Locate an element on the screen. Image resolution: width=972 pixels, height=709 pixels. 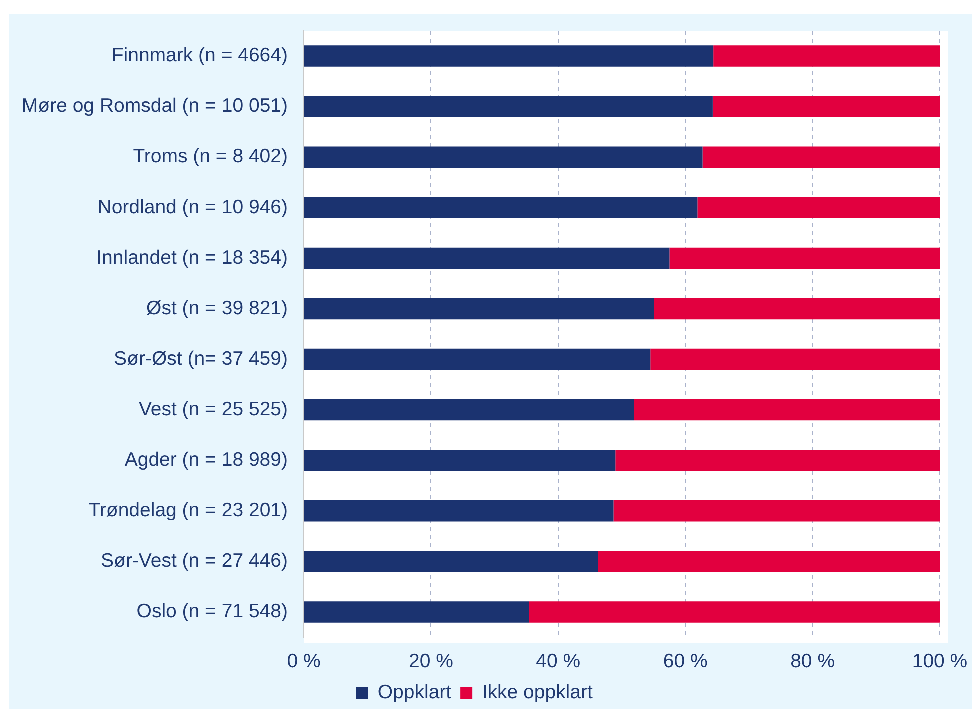
x-tick-label: 20 % is located at coordinates (431, 661).